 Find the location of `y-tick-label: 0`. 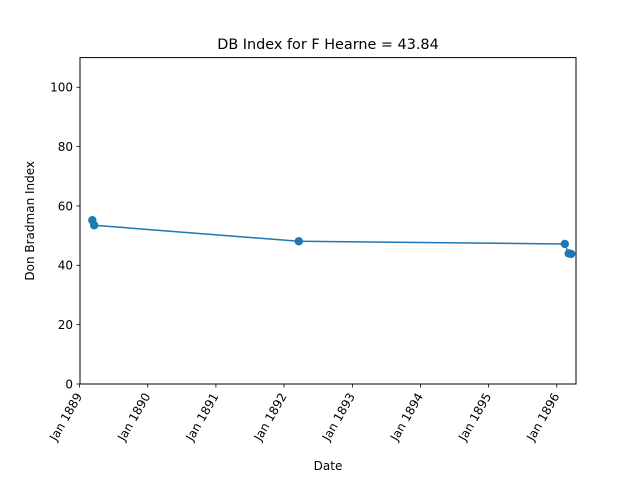

y-tick-label: 0 is located at coordinates (69, 384).